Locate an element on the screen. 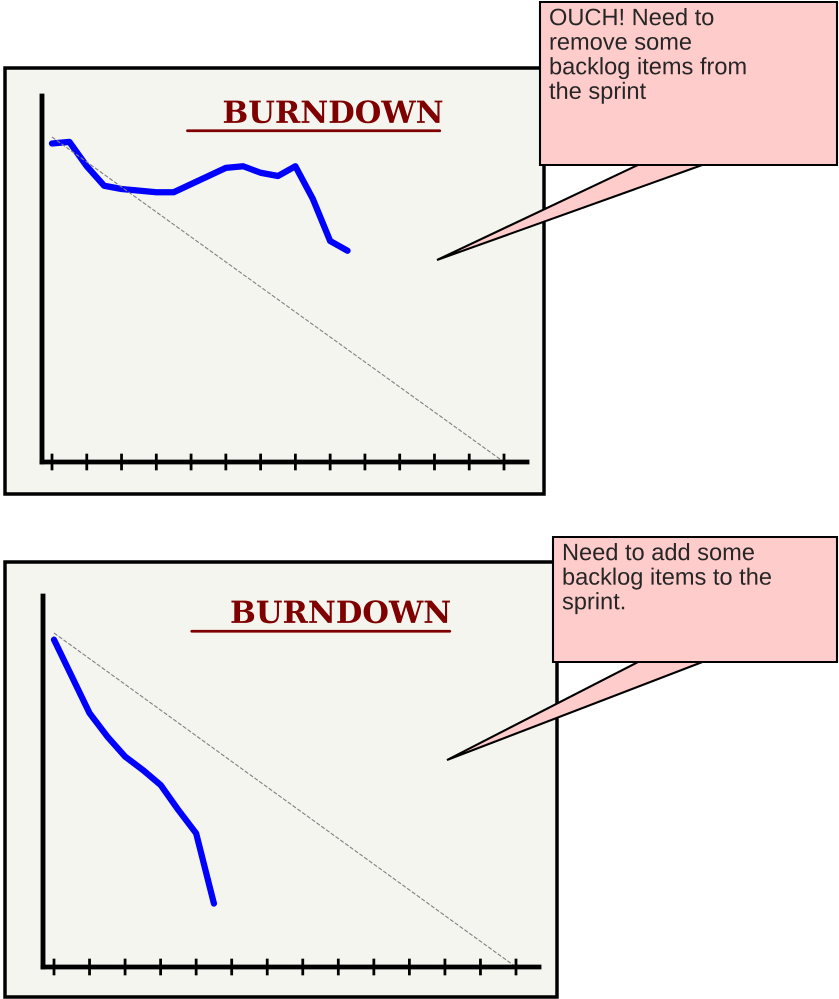 The height and width of the screenshot is (999, 839). text: OUCH! Need to remove some backlog items from the sprint is located at coordinates (647, 56).